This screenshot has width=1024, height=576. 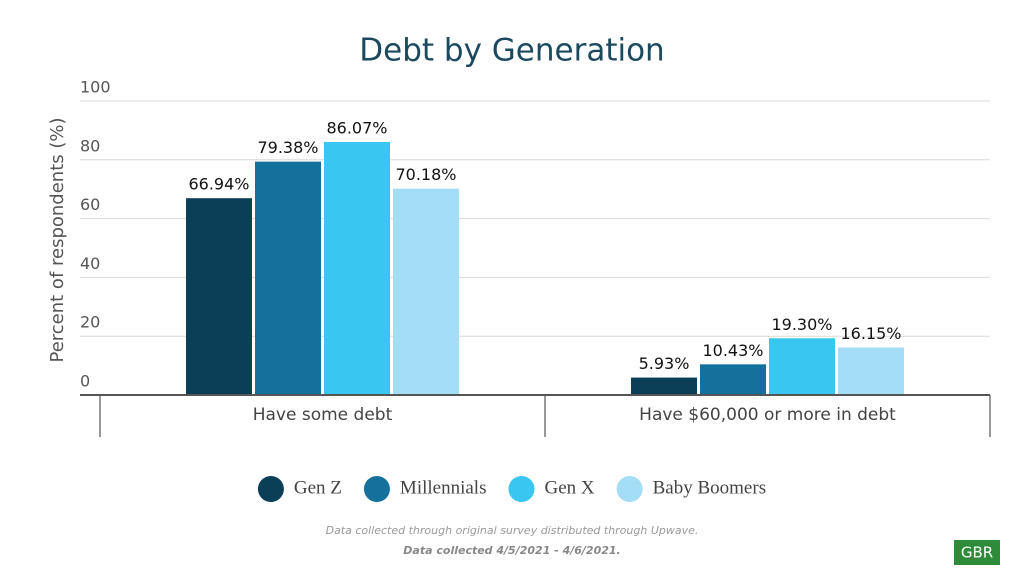 I want to click on y-tick-label: 60, so click(x=90, y=204).